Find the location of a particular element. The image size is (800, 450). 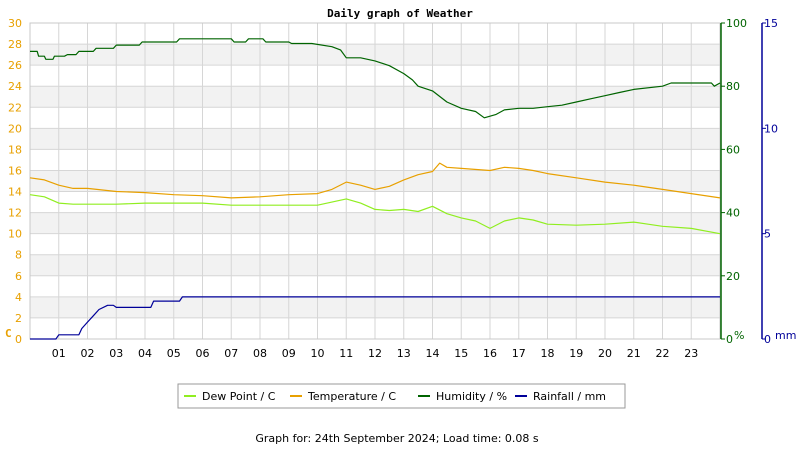

x-tick-label: 19 is located at coordinates (576, 353).